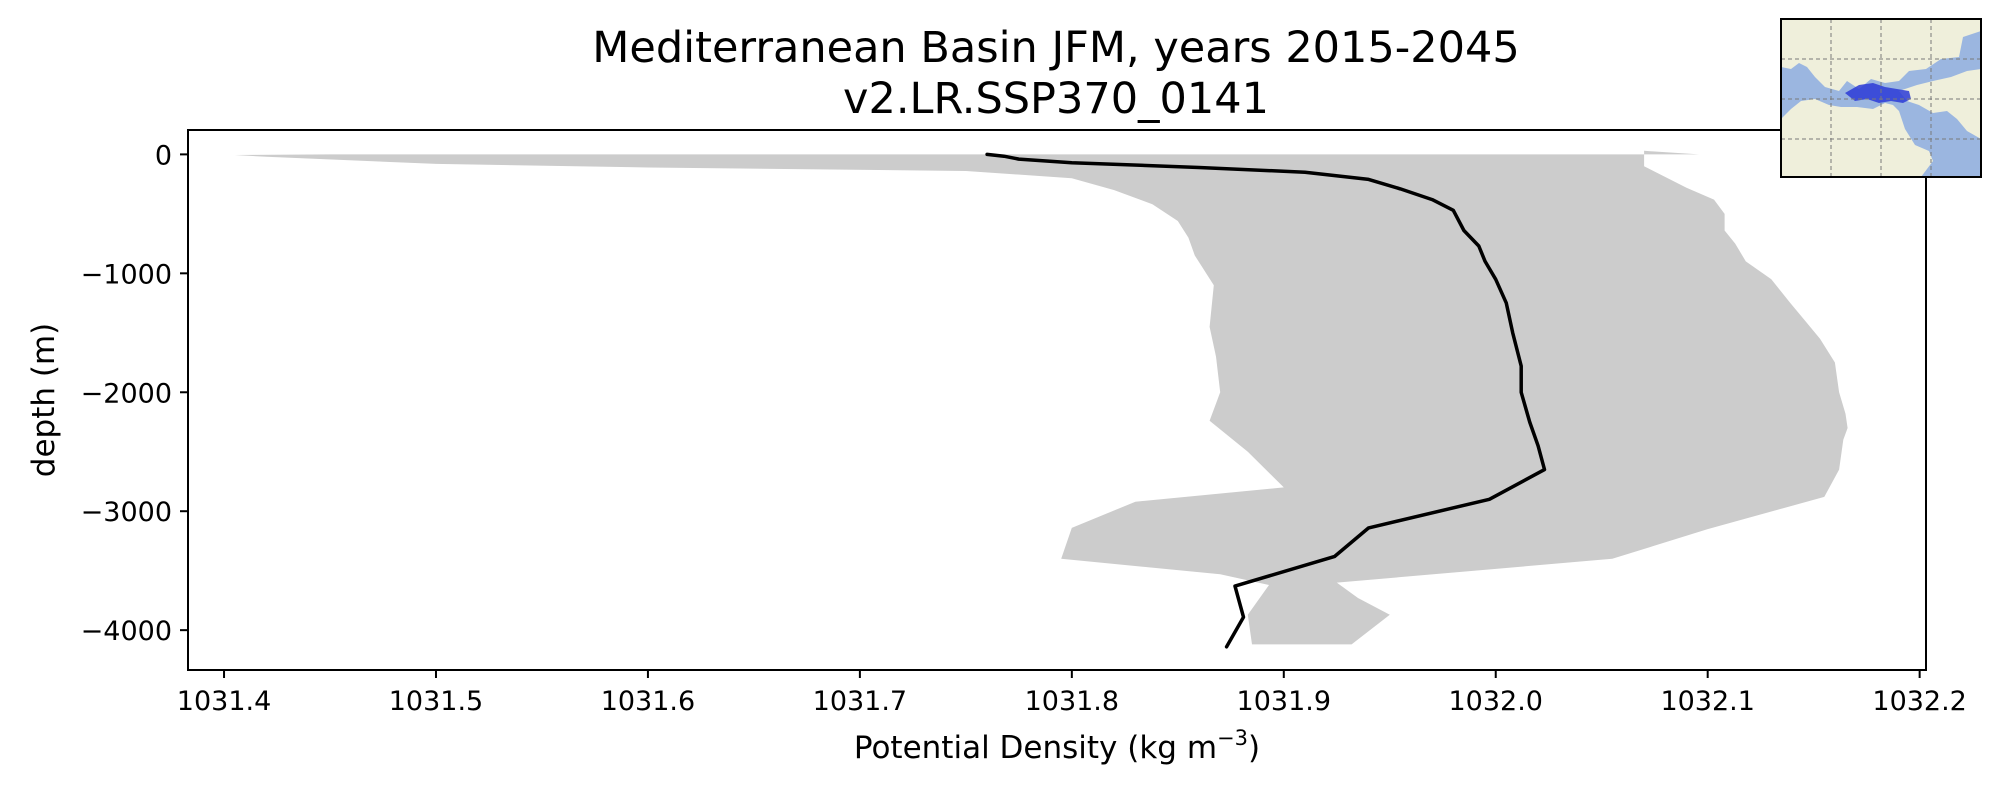  Describe the element at coordinates (1707, 701) in the screenshot. I see `x-tick-label: 1032.1` at that location.